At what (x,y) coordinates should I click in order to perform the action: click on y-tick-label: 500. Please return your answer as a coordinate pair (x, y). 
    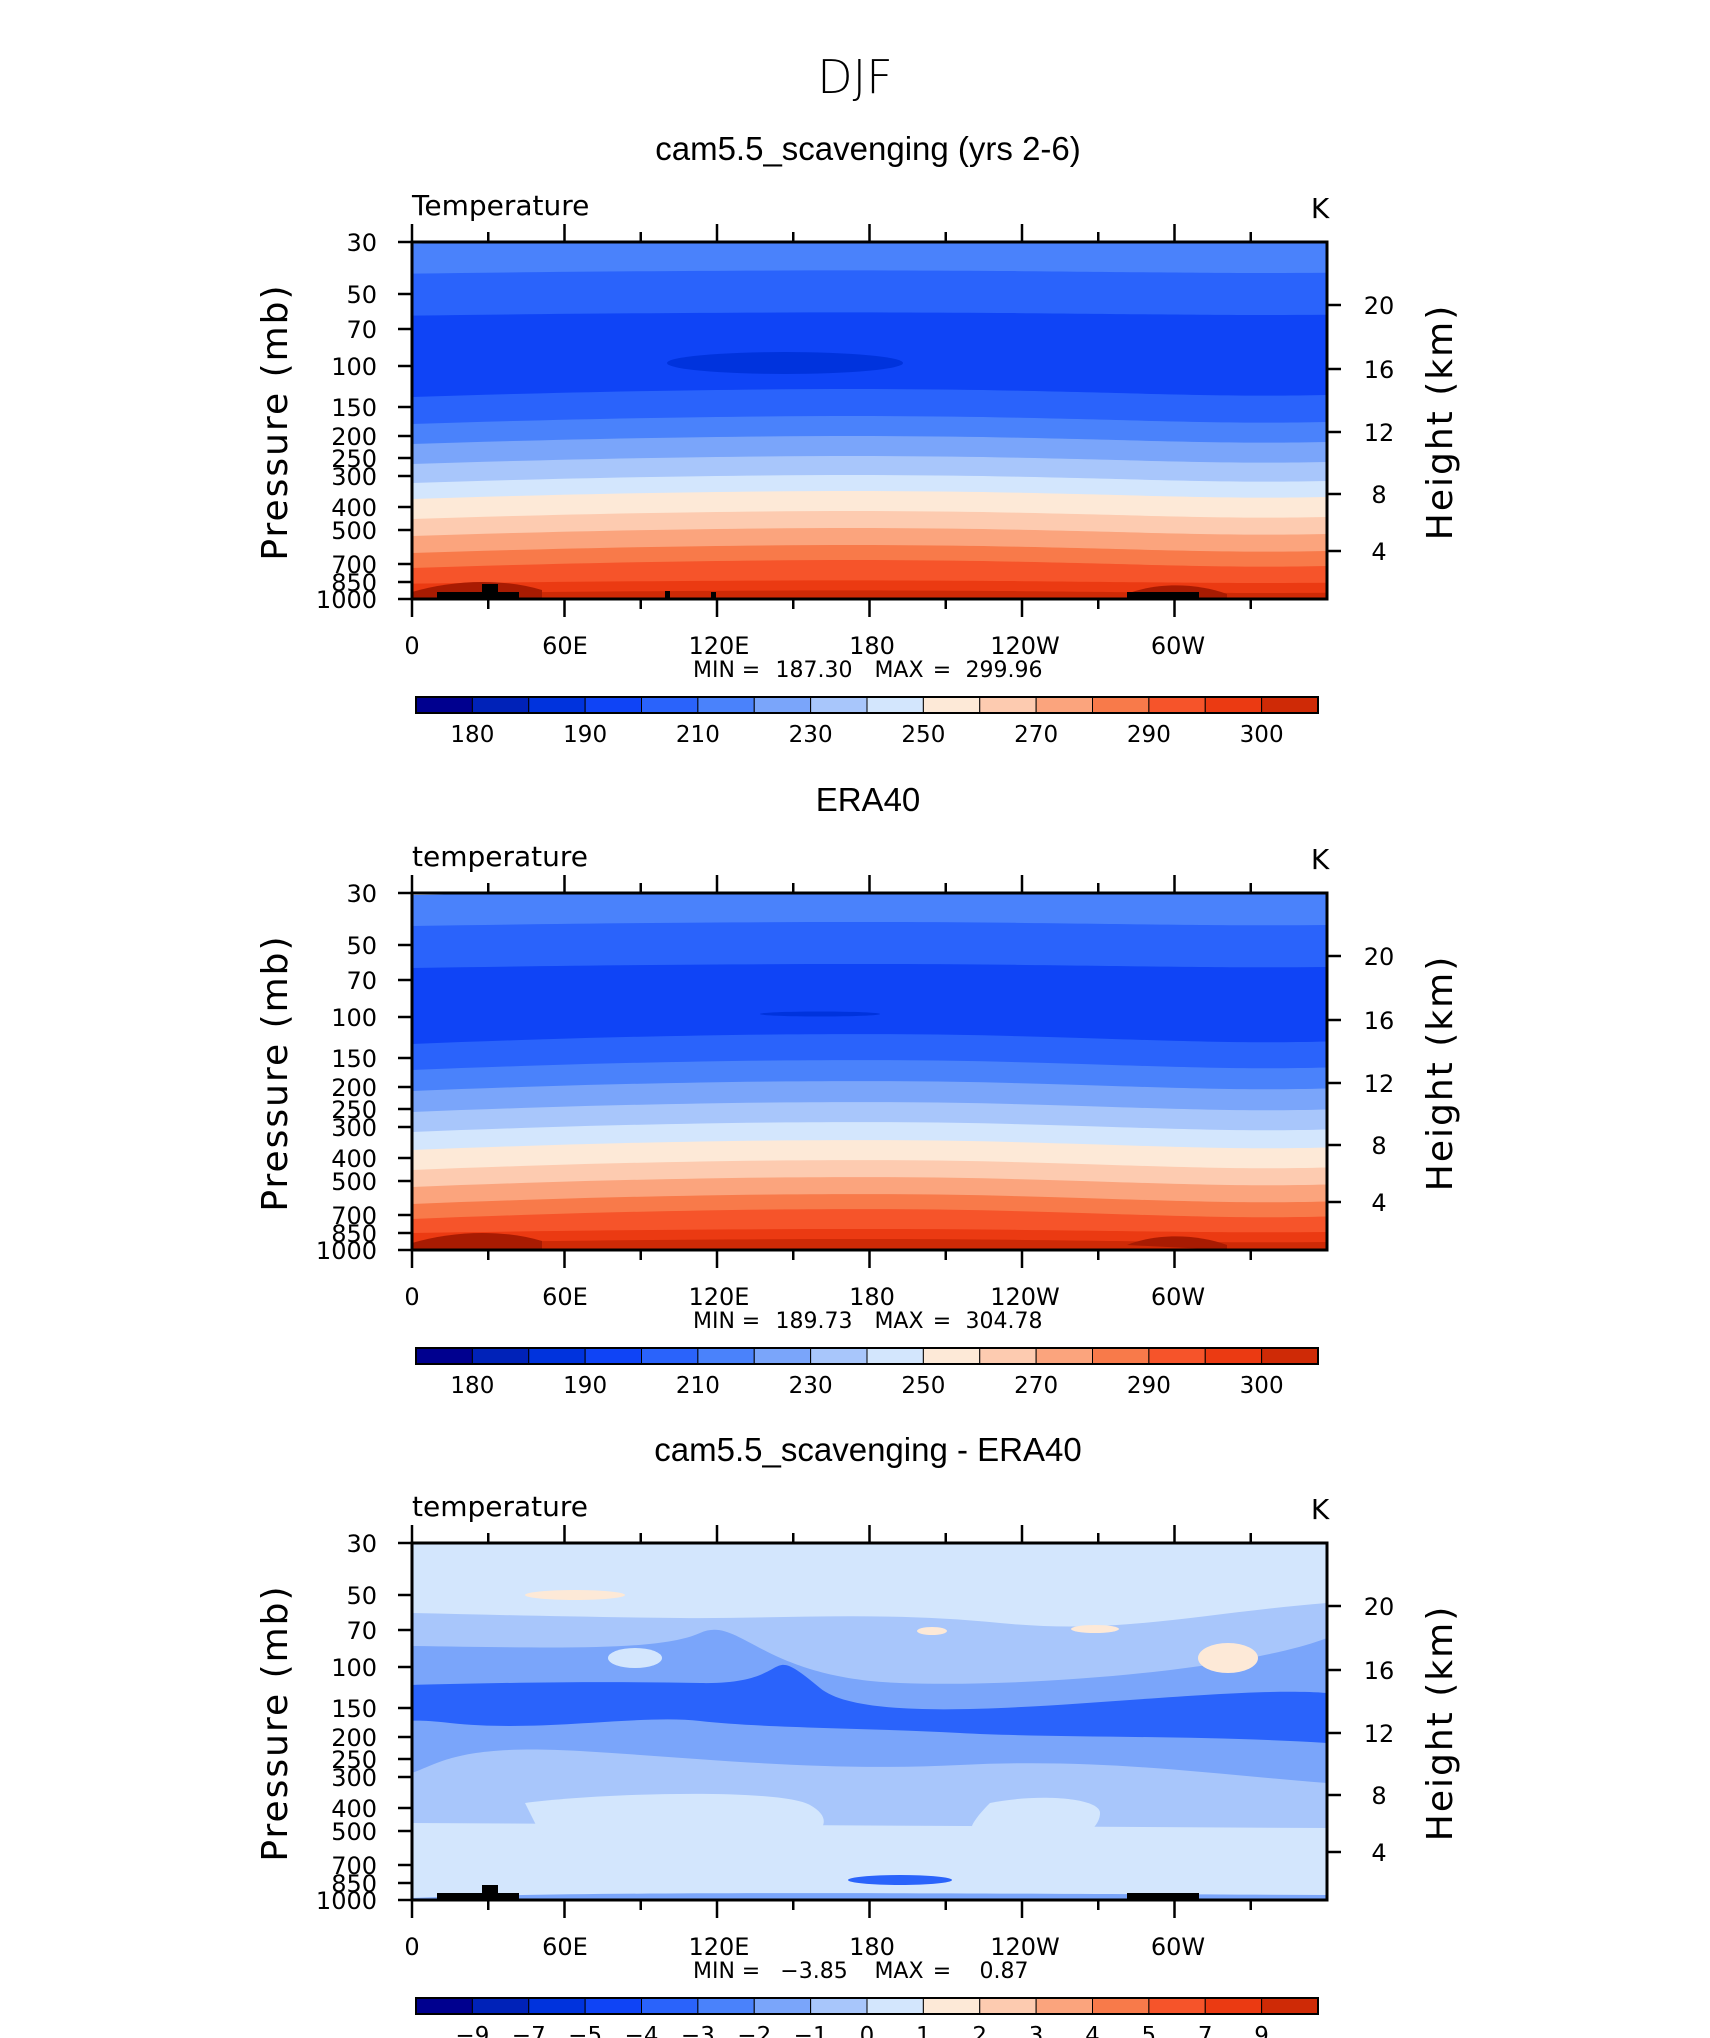
    Looking at the image, I should click on (354, 1832).